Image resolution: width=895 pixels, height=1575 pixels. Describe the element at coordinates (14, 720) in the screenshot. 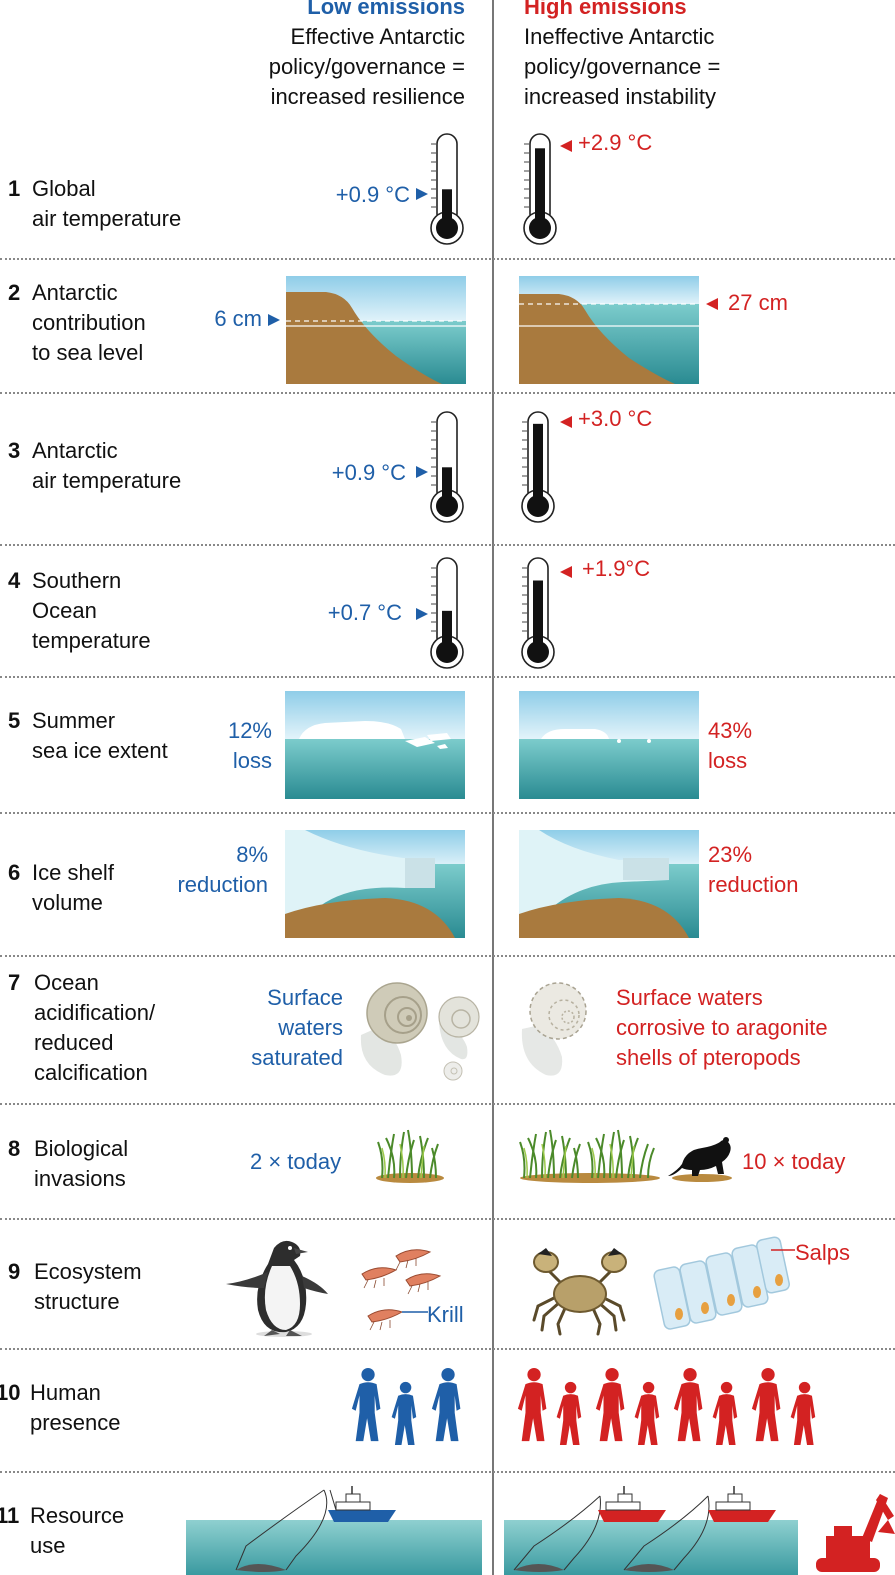

I see `row-number: 5` at that location.